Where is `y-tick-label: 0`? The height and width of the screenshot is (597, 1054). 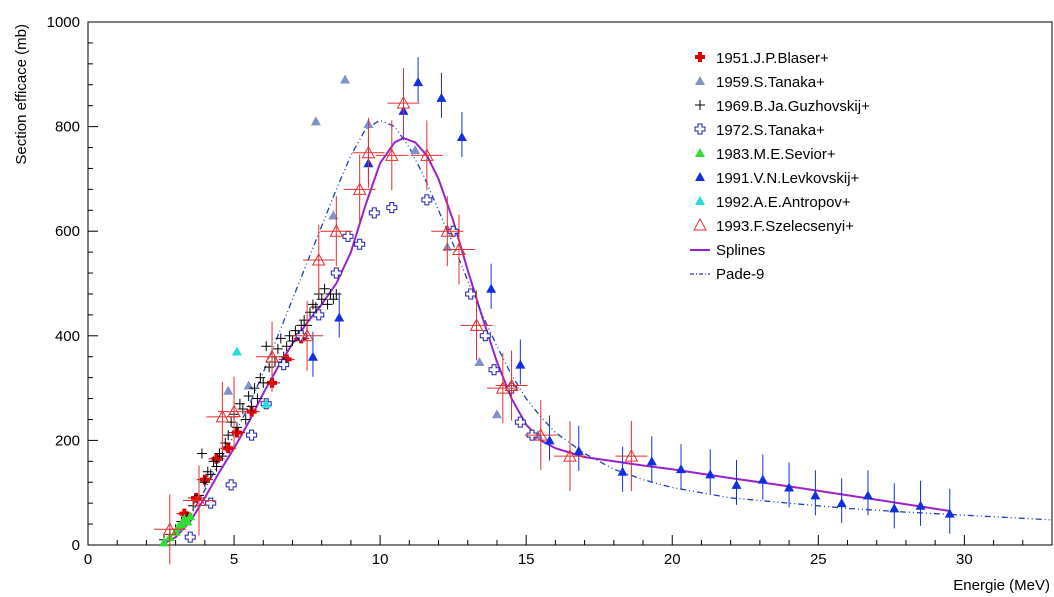
y-tick-label: 0 is located at coordinates (76, 545).